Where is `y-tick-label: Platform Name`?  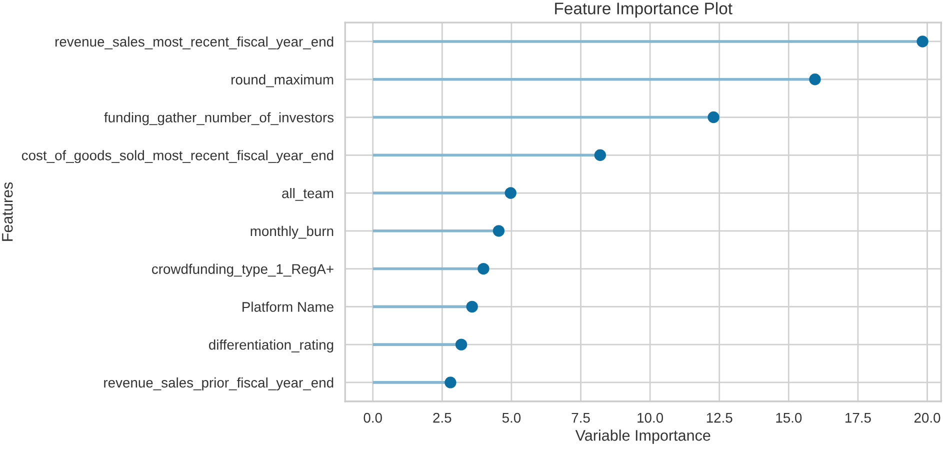
y-tick-label: Platform Name is located at coordinates (288, 307).